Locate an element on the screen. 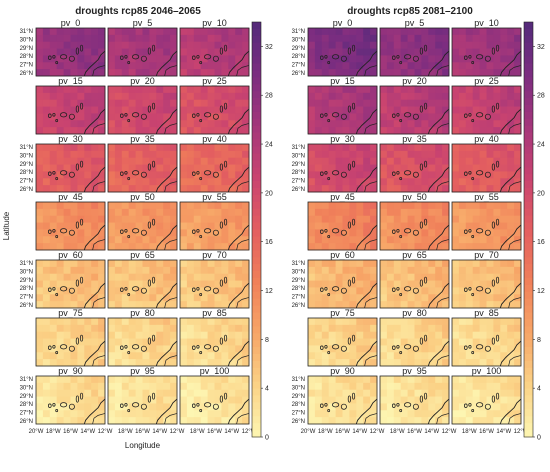  map-frame is located at coordinates (214, 284).